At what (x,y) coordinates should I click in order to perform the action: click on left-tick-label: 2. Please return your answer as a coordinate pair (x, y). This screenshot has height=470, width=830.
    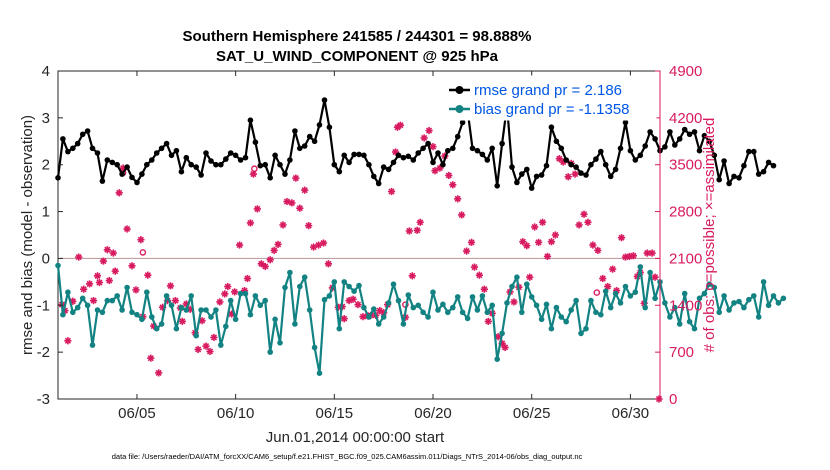
    Looking at the image, I should click on (46, 165).